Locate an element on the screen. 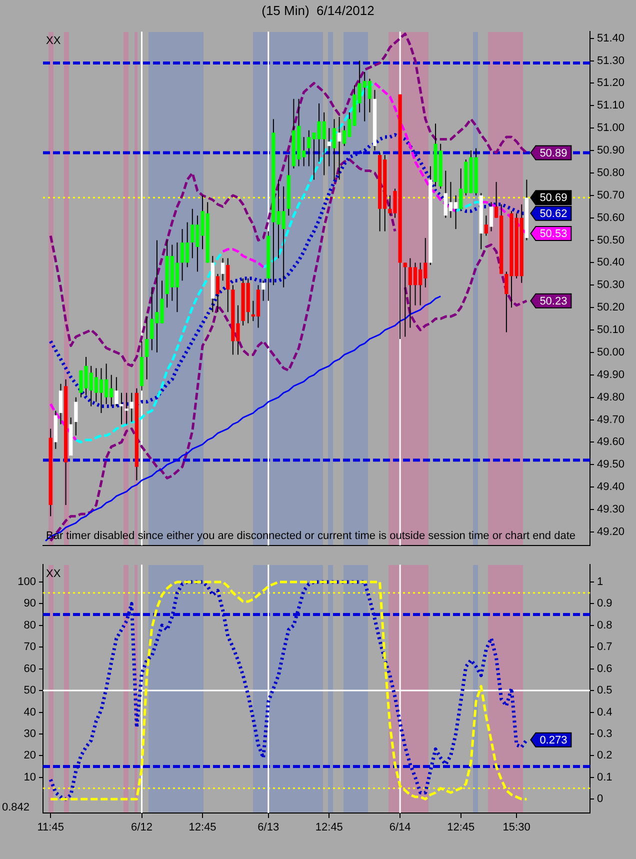  y2-tick-label: 0.8 is located at coordinates (604, 625).